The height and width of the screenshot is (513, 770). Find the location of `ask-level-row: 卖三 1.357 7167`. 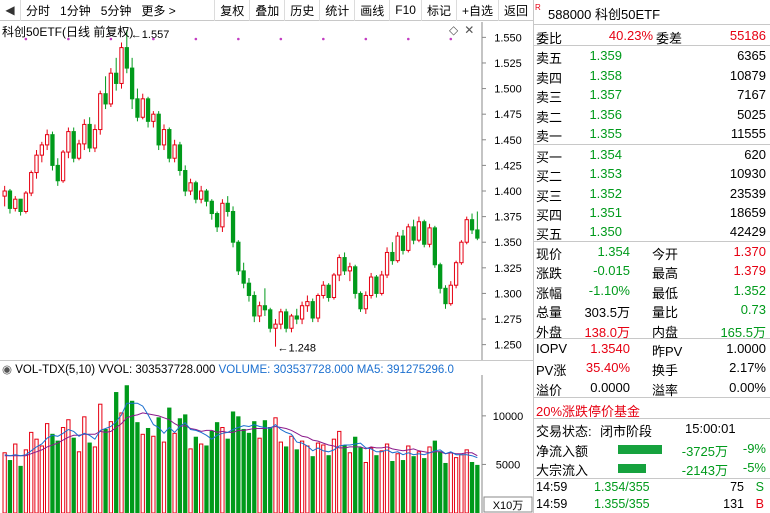

ask-level-row: 卖三 1.357 7167 is located at coordinates (652, 95).